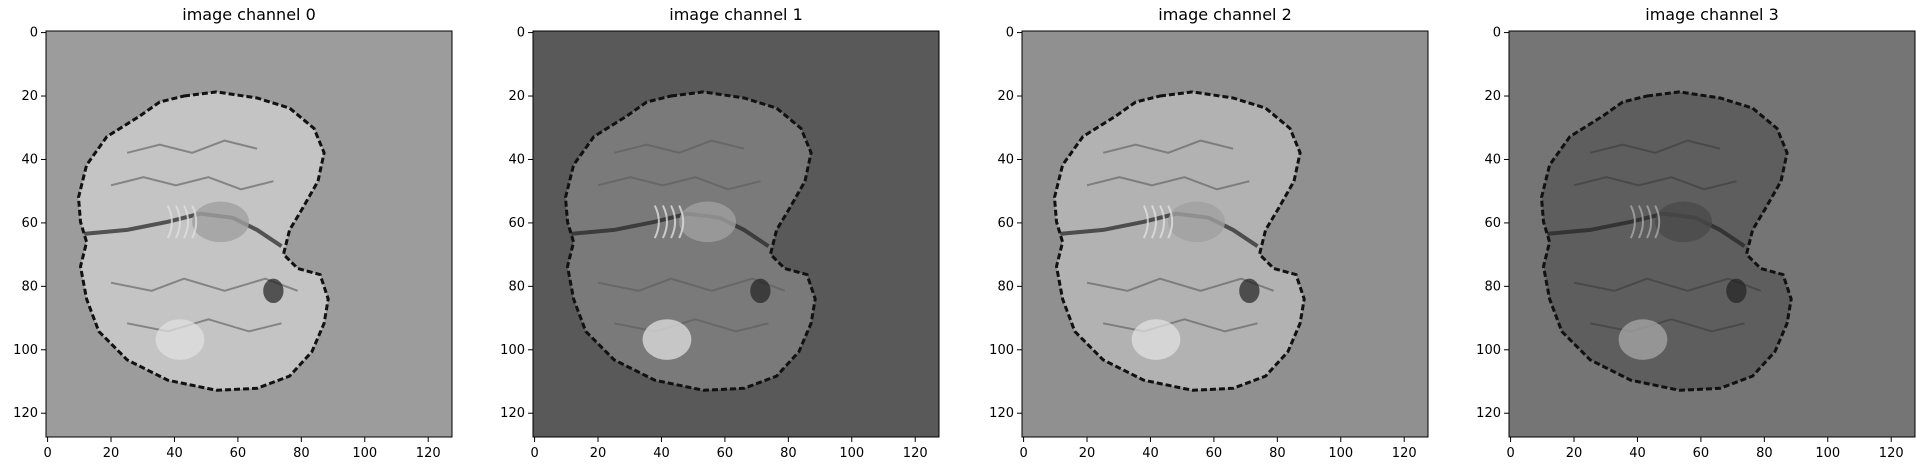  What do you see at coordinates (1225, 14) in the screenshot?
I see `panel-title: image channel 2` at bounding box center [1225, 14].